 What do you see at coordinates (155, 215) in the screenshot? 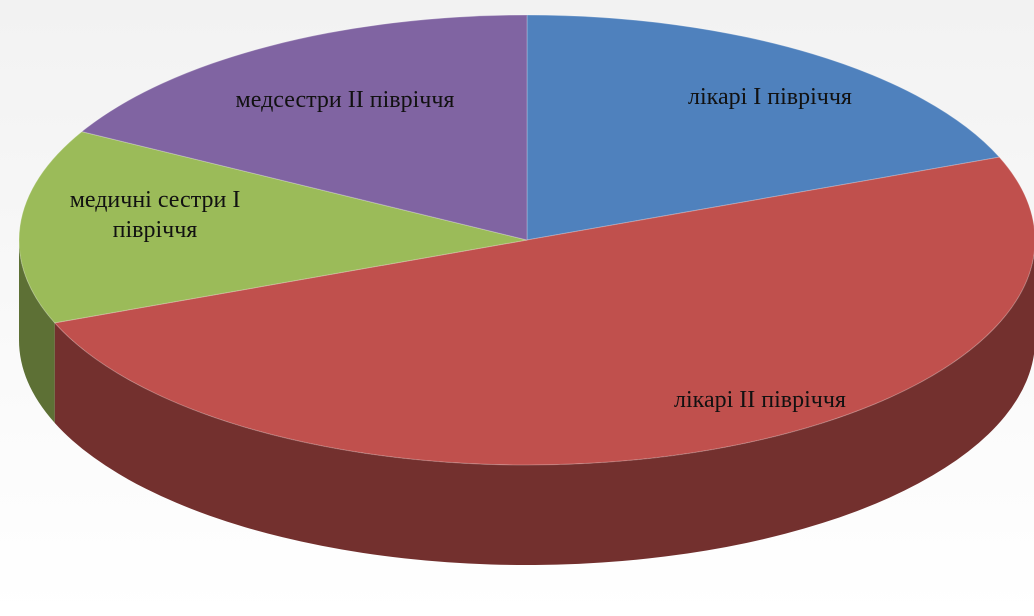
I see `slice-label: медичні сестри I півріччя` at bounding box center [155, 215].